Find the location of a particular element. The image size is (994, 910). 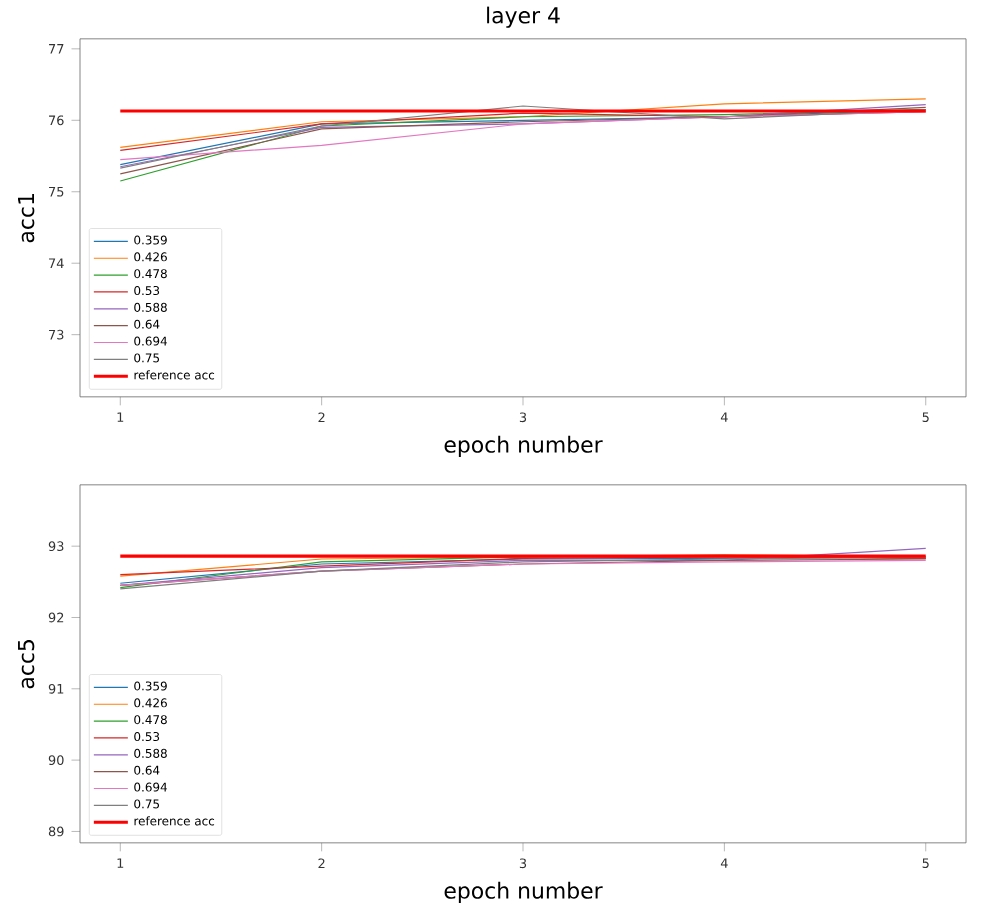

chart-title: layer 4 is located at coordinates (523, 17).